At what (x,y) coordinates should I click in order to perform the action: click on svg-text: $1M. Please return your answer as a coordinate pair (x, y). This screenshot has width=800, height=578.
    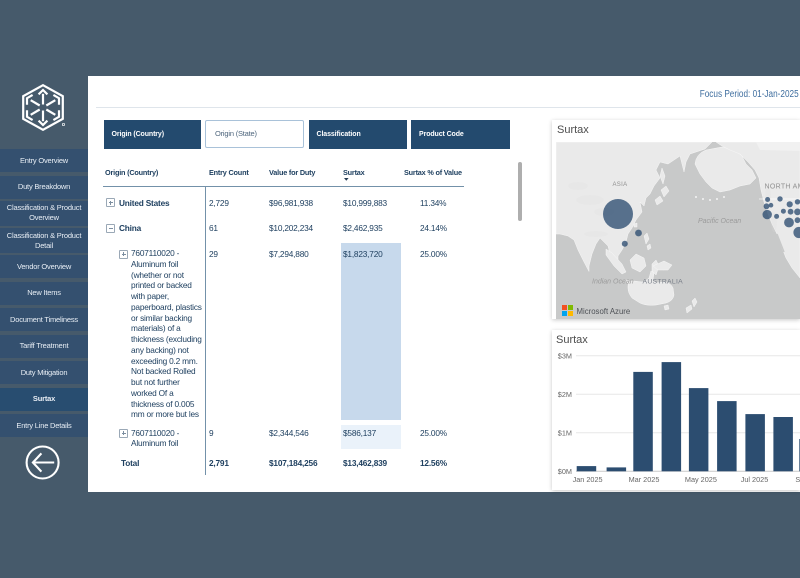
    Looking at the image, I should click on (565, 433).